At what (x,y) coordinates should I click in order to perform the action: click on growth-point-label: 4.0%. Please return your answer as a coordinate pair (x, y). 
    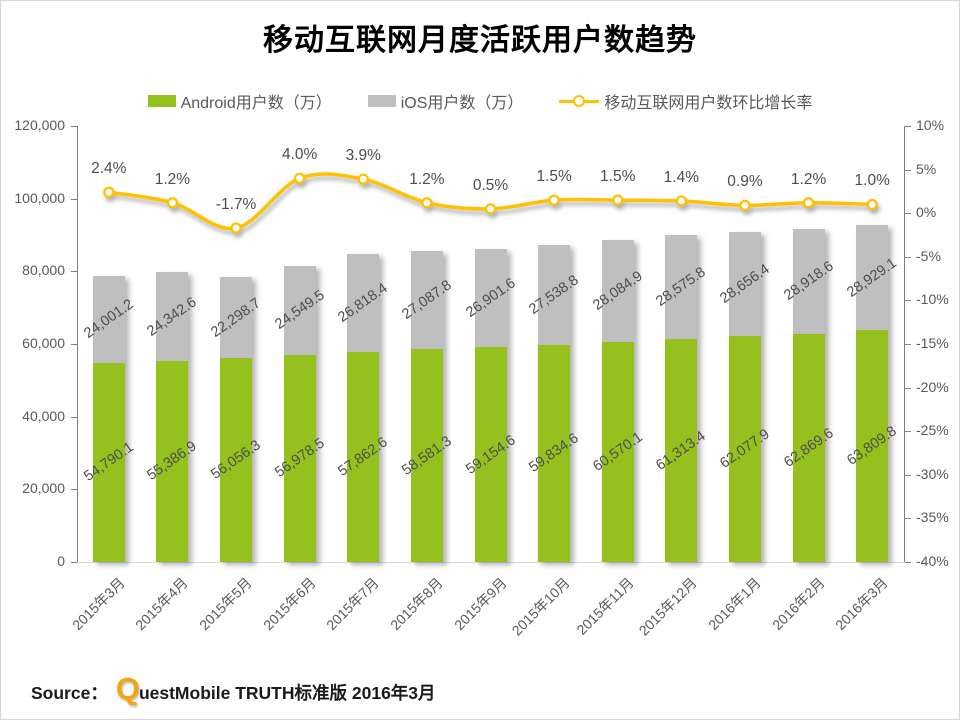
    Looking at the image, I should click on (299, 155).